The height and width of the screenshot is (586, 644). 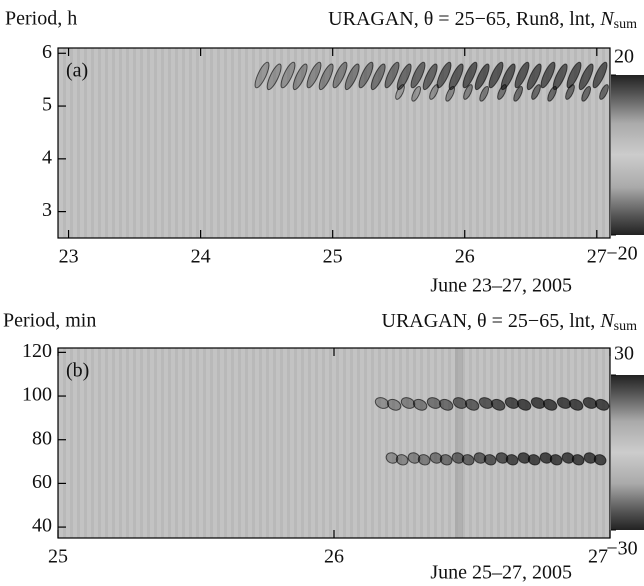 I want to click on y-tick-label: 40, so click(x=42, y=526).